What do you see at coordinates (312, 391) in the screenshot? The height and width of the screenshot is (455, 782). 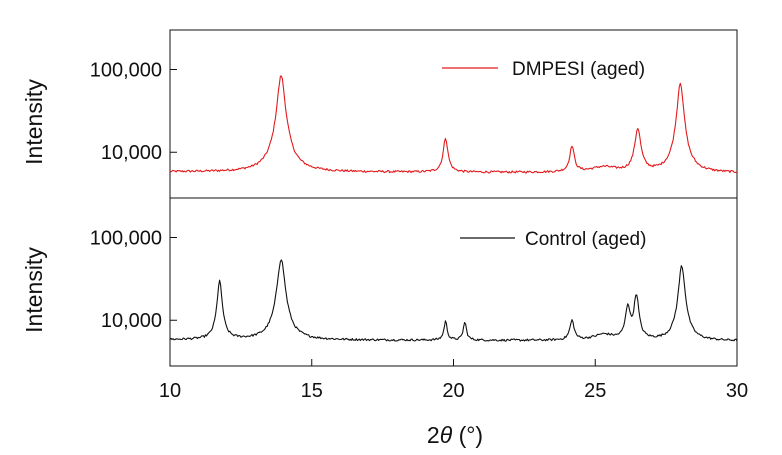 I see `x-tick-label: 15` at bounding box center [312, 391].